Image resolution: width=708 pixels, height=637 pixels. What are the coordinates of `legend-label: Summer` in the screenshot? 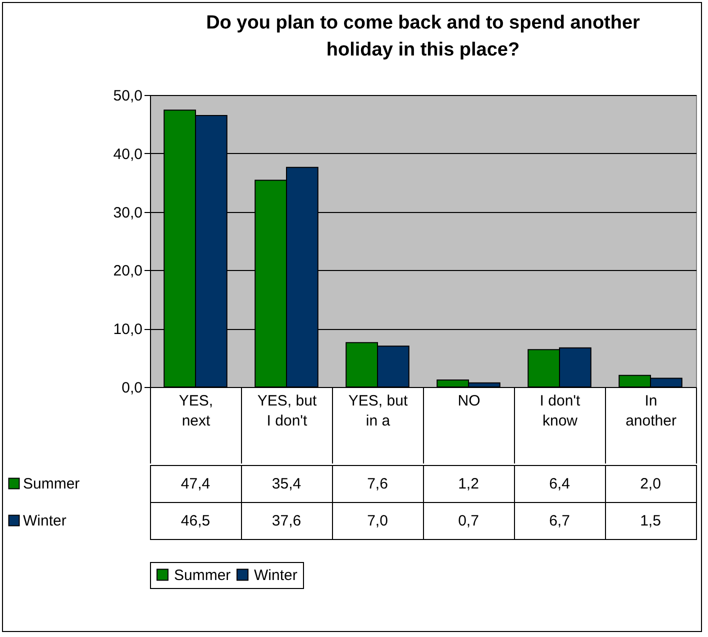 It's located at (51, 484).